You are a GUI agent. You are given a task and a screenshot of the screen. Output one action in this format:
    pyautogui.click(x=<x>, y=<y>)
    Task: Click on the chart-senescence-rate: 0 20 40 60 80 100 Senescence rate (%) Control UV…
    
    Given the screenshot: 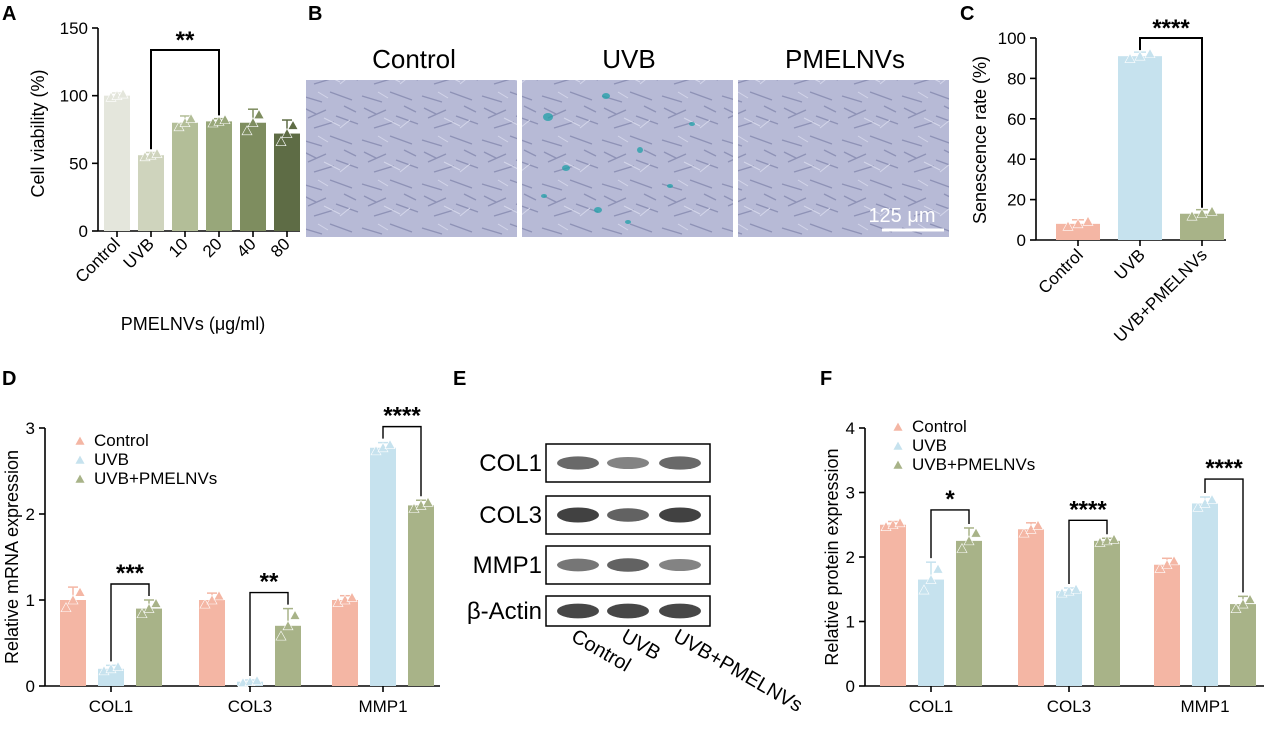 What is the action you would take?
    pyautogui.click(x=1098, y=180)
    